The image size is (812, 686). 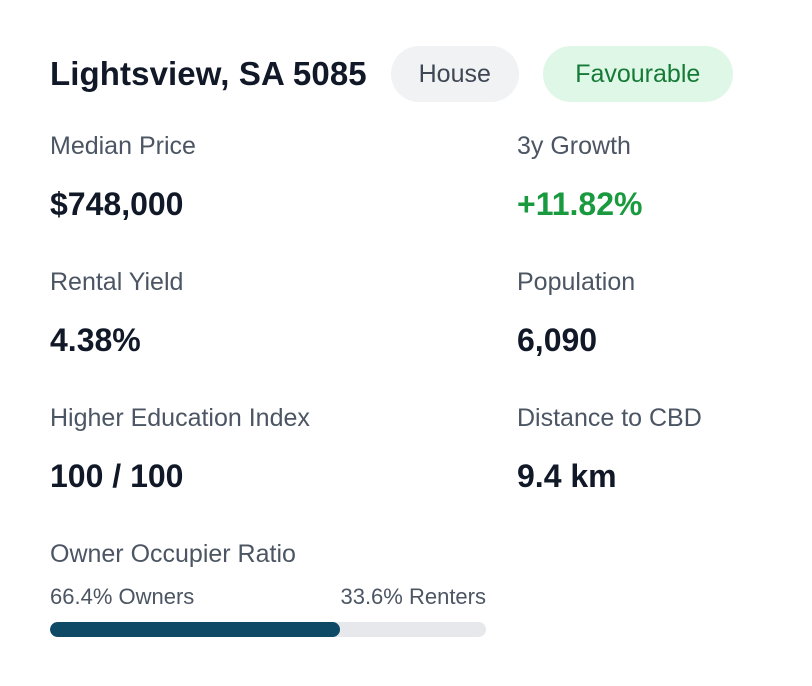 I want to click on stat-label: Median Price, so click(x=123, y=146).